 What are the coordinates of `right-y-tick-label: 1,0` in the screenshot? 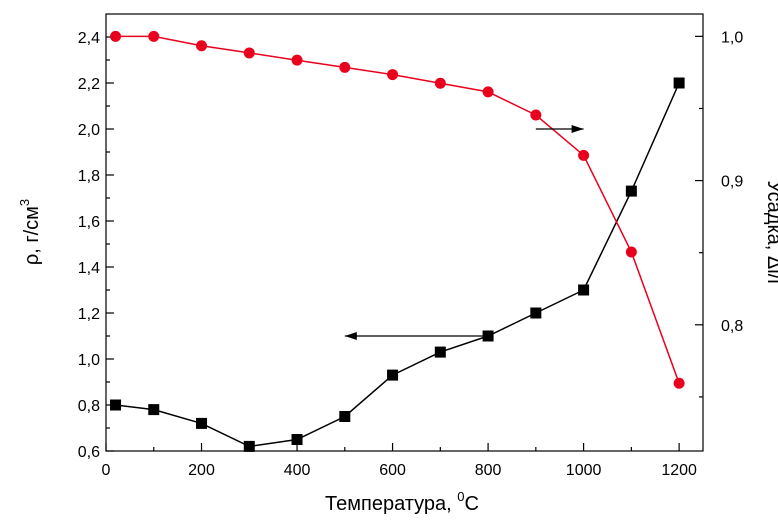 It's located at (732, 37).